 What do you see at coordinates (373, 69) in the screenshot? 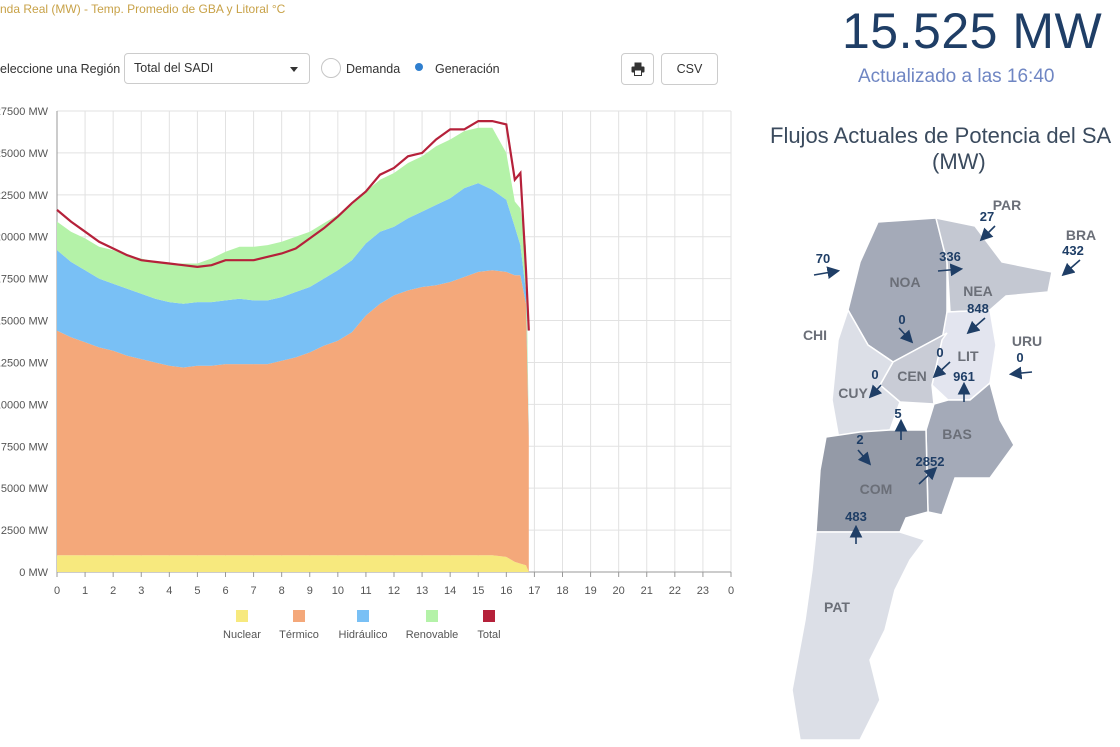
I see `radio-demanda-label: Demanda` at bounding box center [373, 69].